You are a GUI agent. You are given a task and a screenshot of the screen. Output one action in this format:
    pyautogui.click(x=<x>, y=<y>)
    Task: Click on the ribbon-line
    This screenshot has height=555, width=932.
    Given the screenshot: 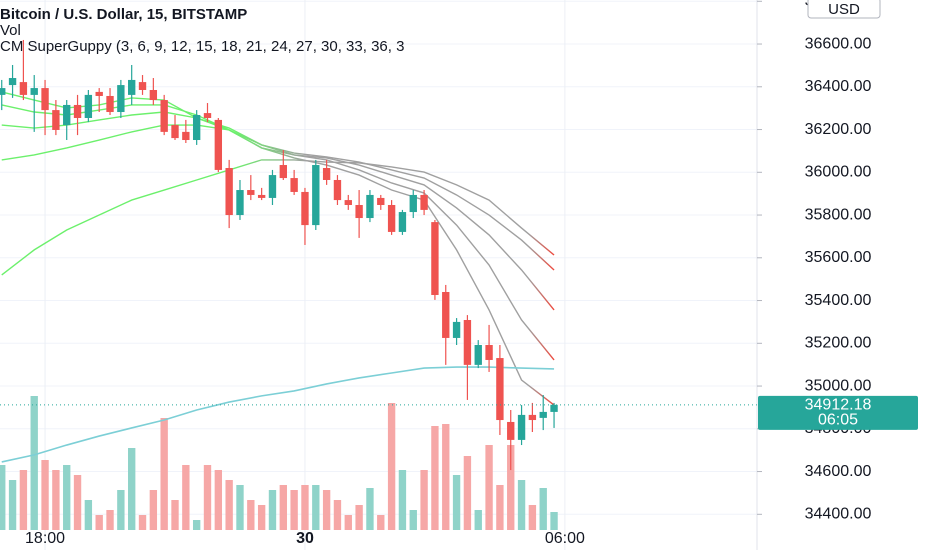 What is the action you would take?
    pyautogui.click(x=278, y=217)
    